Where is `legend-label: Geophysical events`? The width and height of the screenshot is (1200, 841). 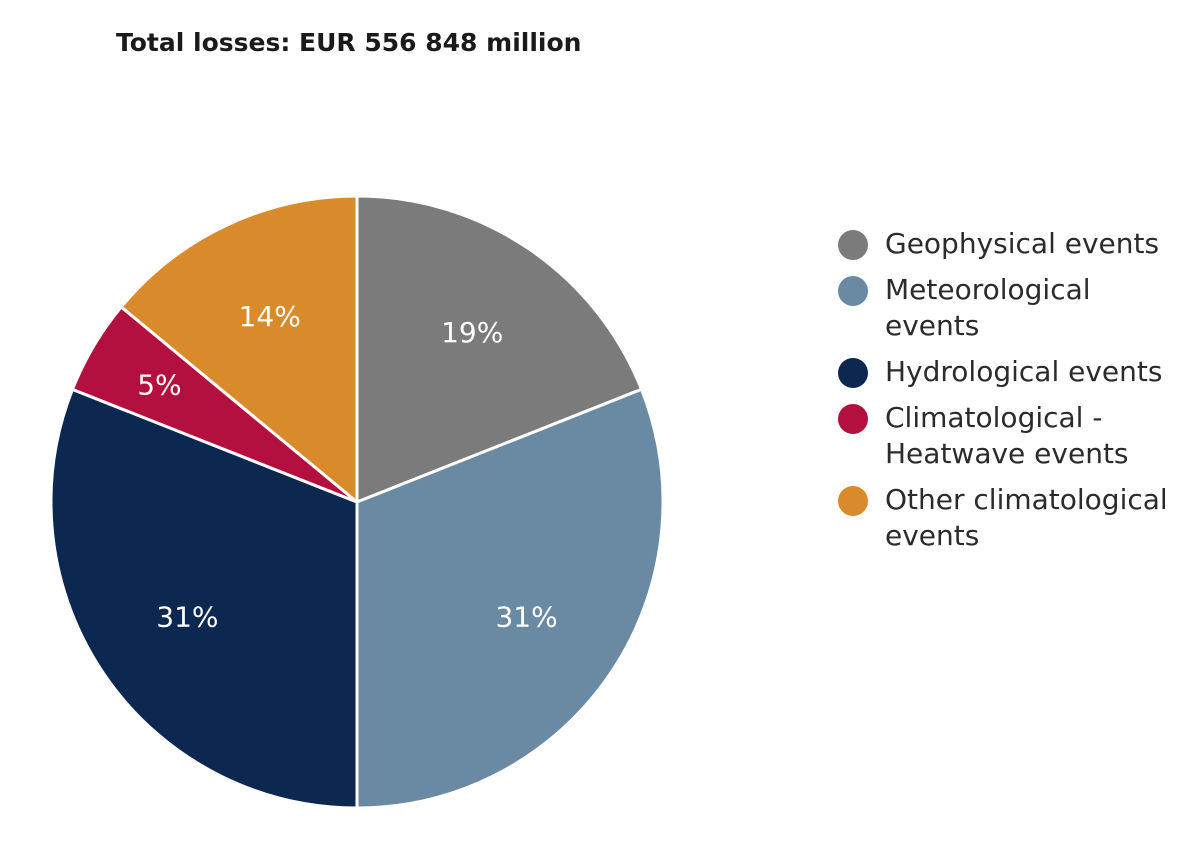
legend-label: Geophysical events is located at coordinates (1022, 243).